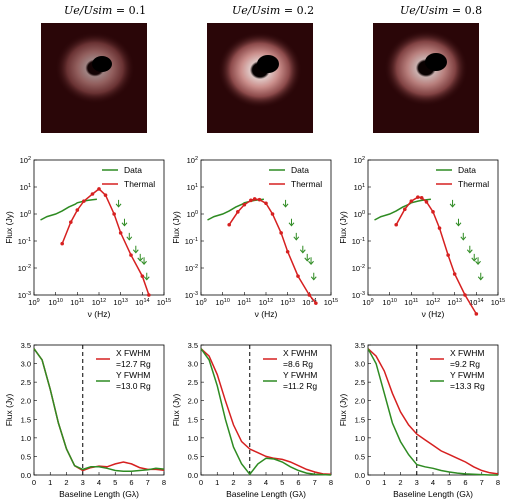 The image size is (520, 502). What do you see at coordinates (359, 160) in the screenshot?
I see `y-tick-label: 10²` at bounding box center [359, 160].